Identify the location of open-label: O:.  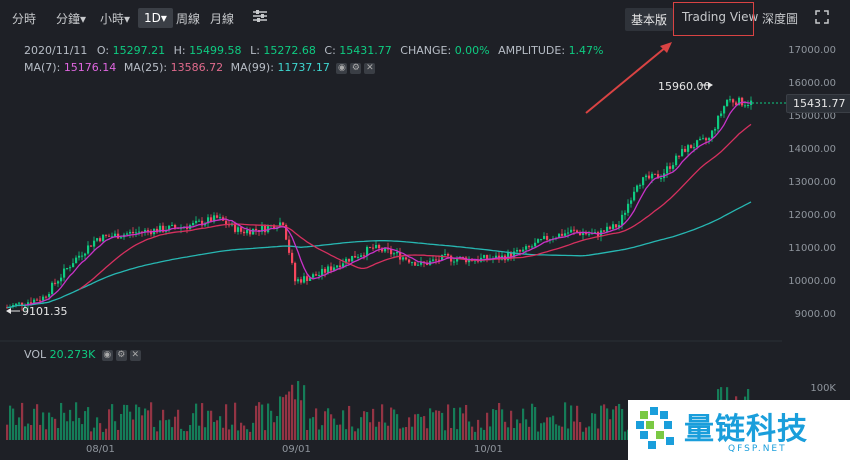
(103, 50).